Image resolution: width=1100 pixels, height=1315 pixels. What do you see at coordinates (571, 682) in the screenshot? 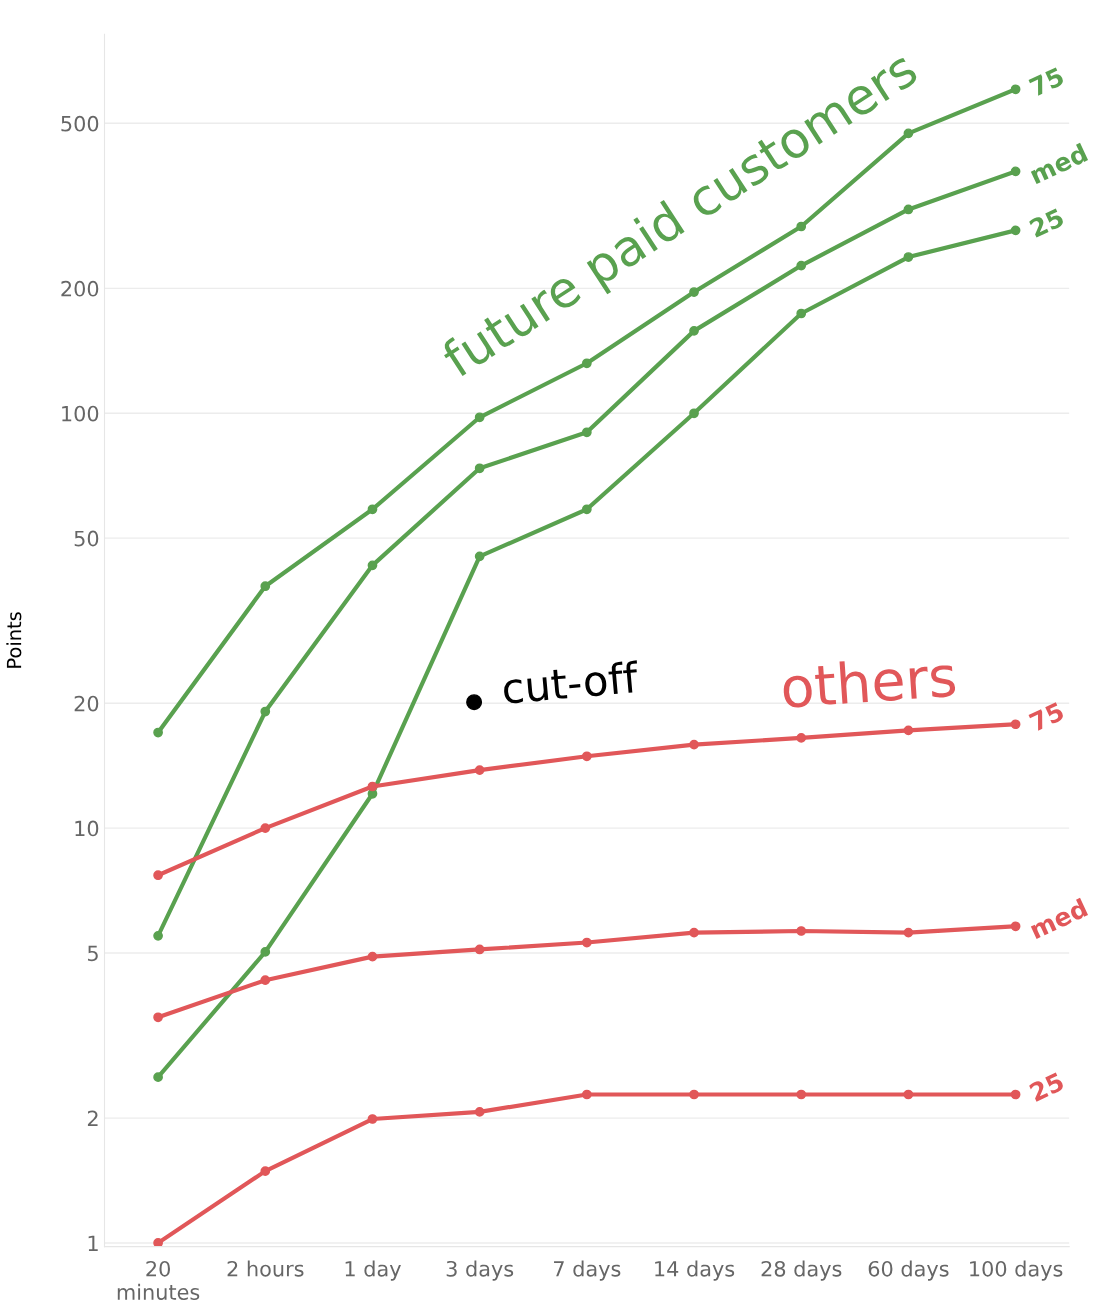
I see `annotation: cut-off` at bounding box center [571, 682].